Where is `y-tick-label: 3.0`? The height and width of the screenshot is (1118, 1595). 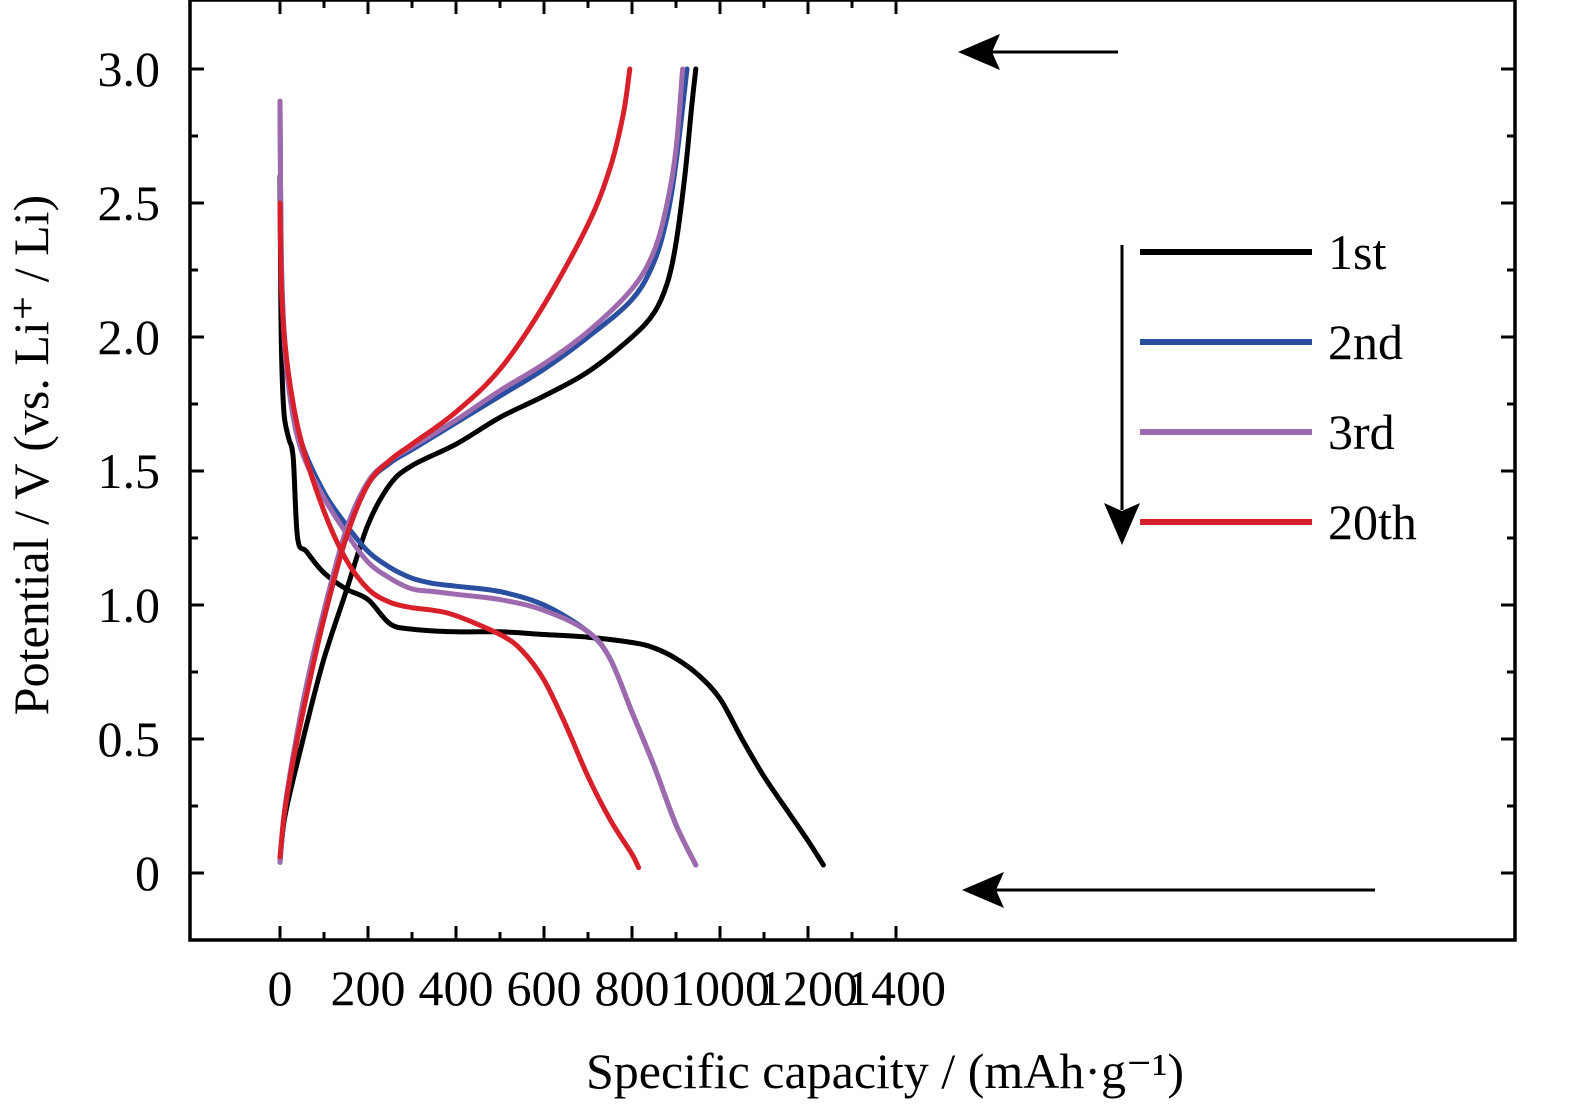
y-tick-label: 3.0 is located at coordinates (129, 69).